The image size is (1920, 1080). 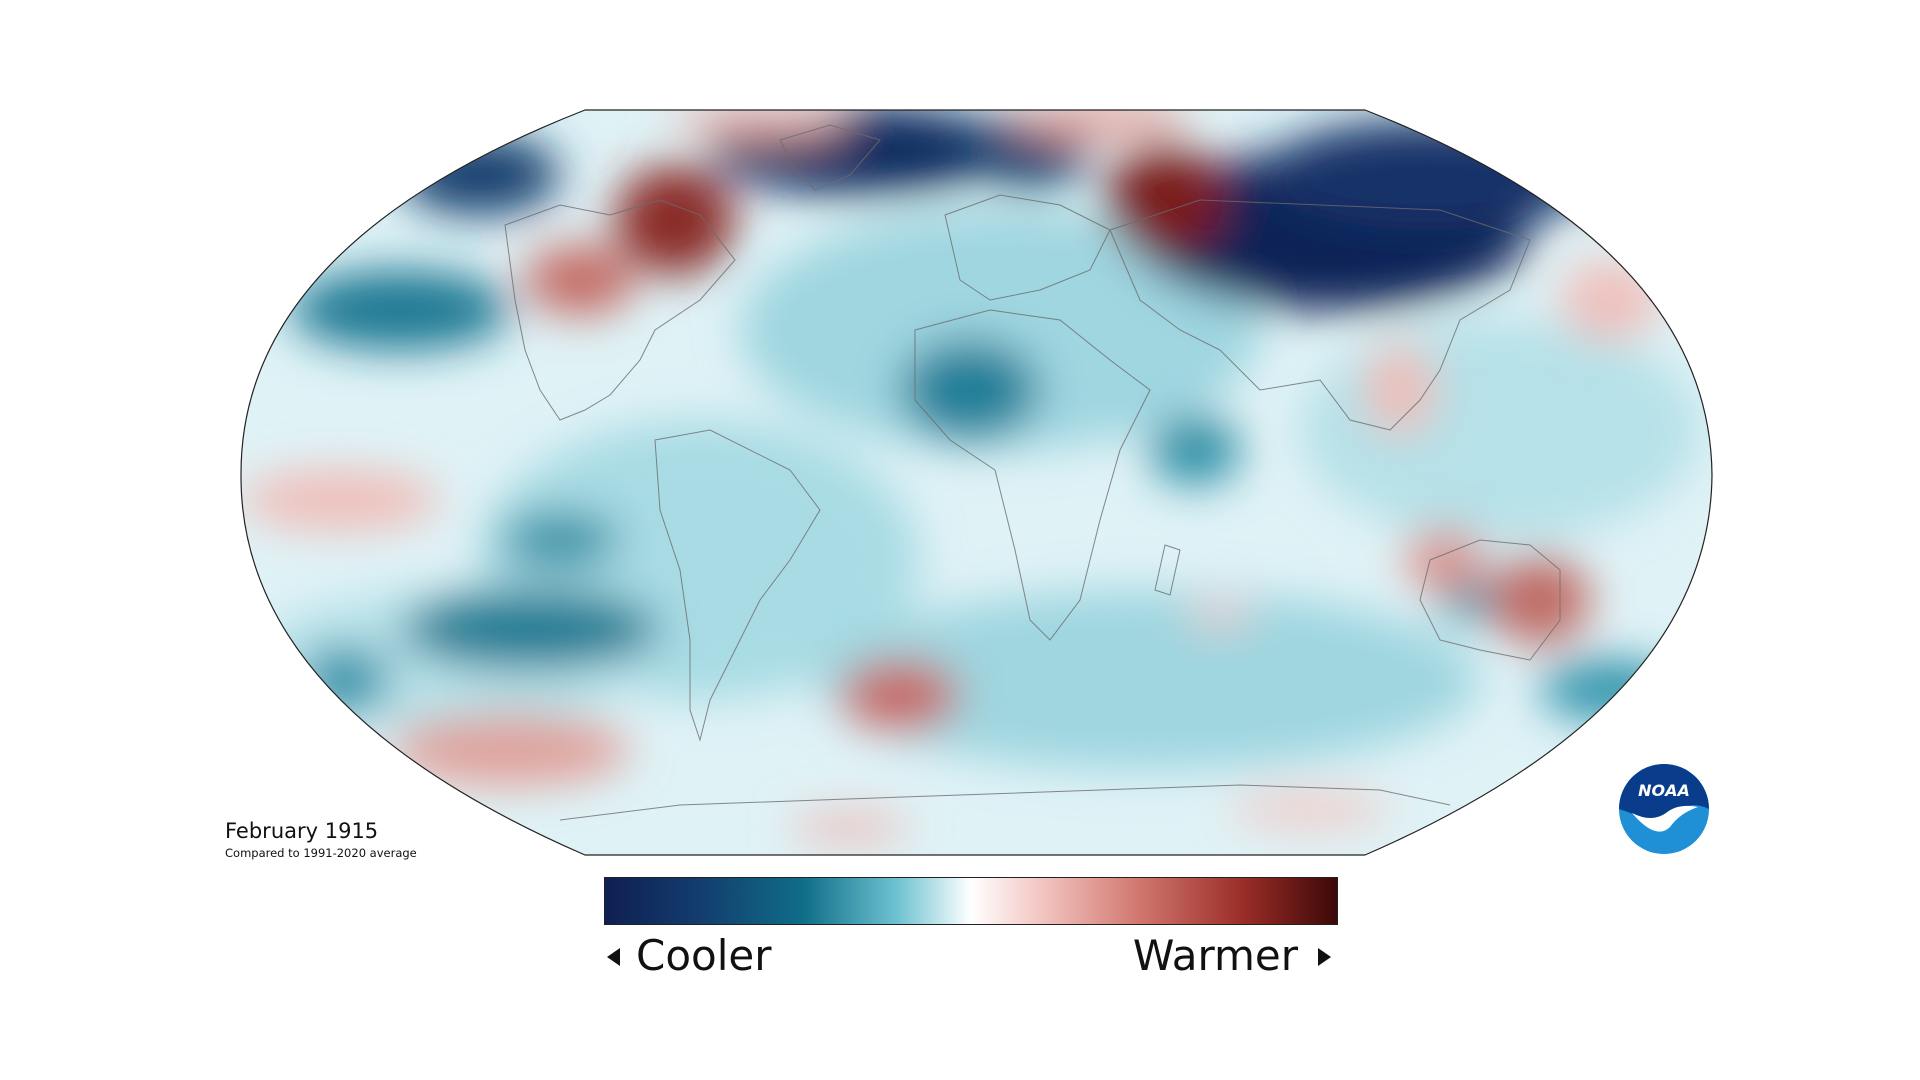 I want to click on warmer-label: Warmer, so click(x=1215, y=955).